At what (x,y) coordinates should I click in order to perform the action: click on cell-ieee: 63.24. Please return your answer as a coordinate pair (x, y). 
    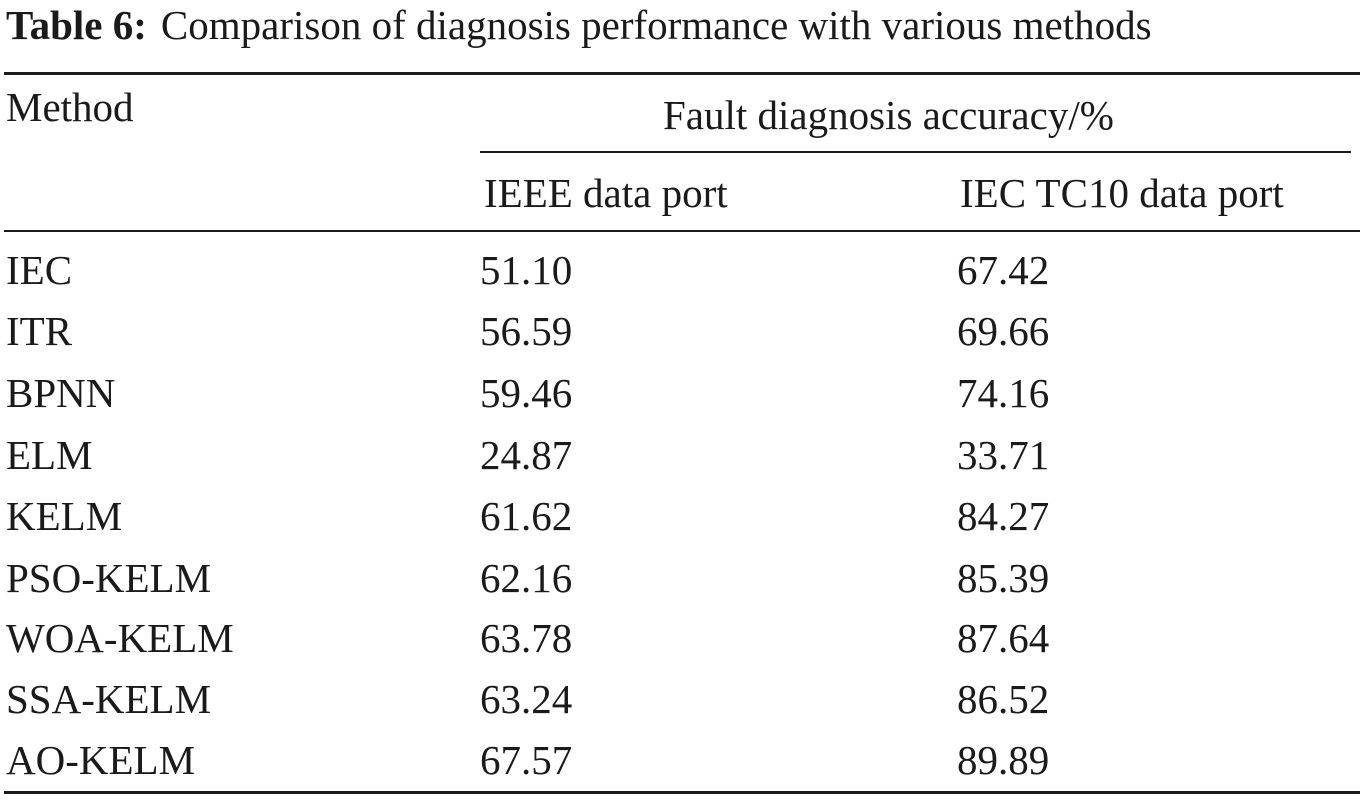
    Looking at the image, I should click on (526, 699).